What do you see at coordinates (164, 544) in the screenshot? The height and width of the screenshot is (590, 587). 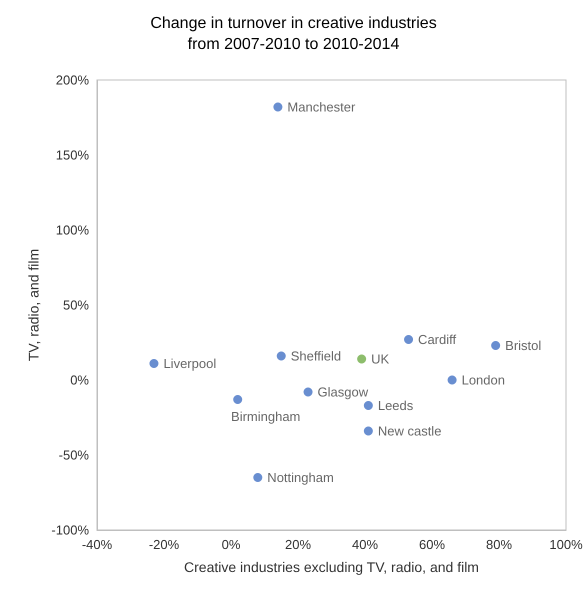 I see `x-tick-label: -20%` at bounding box center [164, 544].